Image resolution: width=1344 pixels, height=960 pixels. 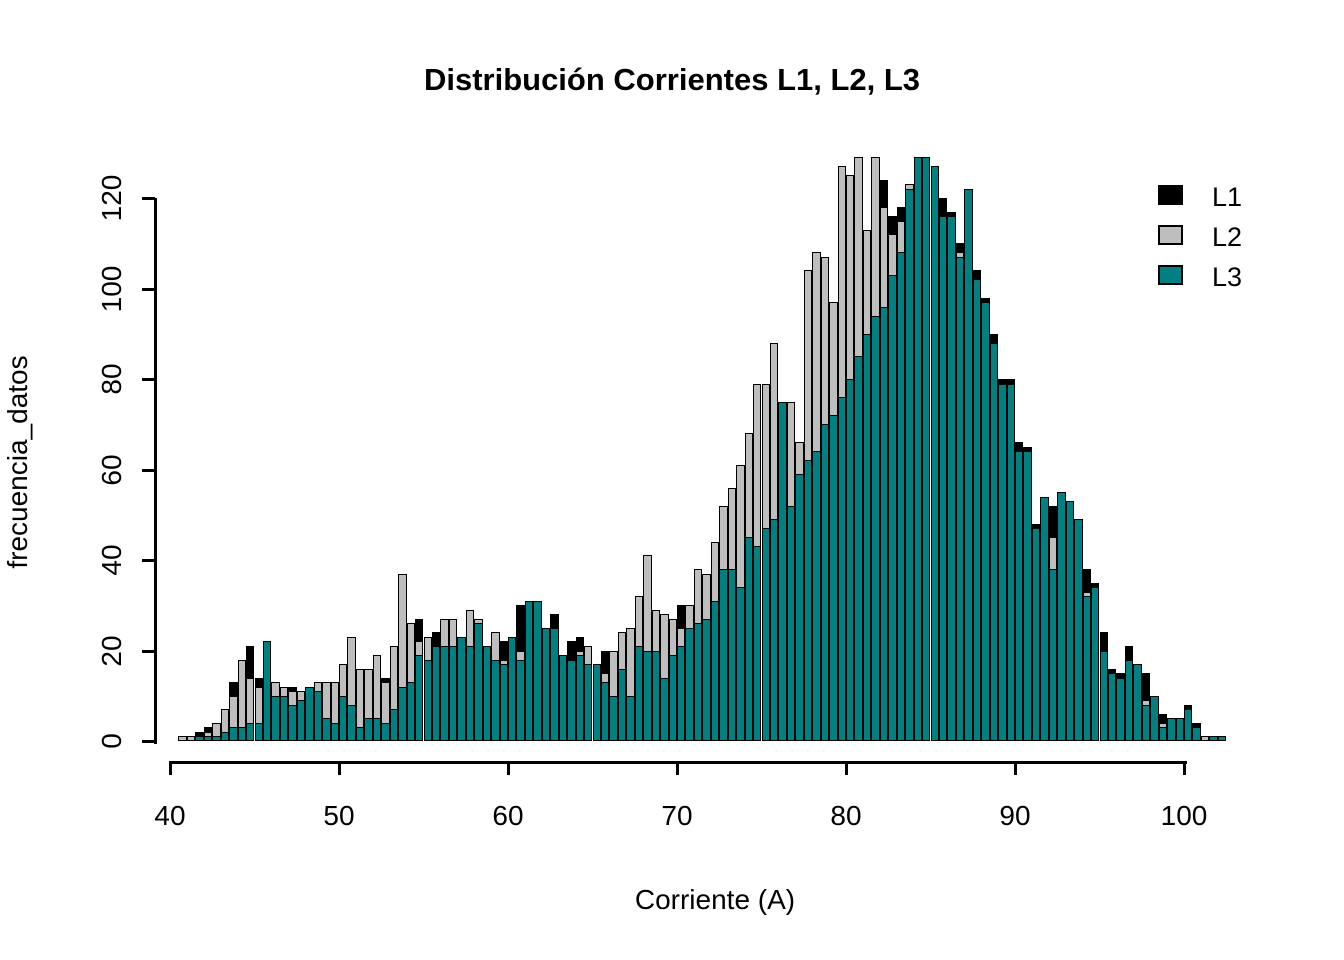 I want to click on y-axis-tick-label: 100, so click(x=111, y=288).